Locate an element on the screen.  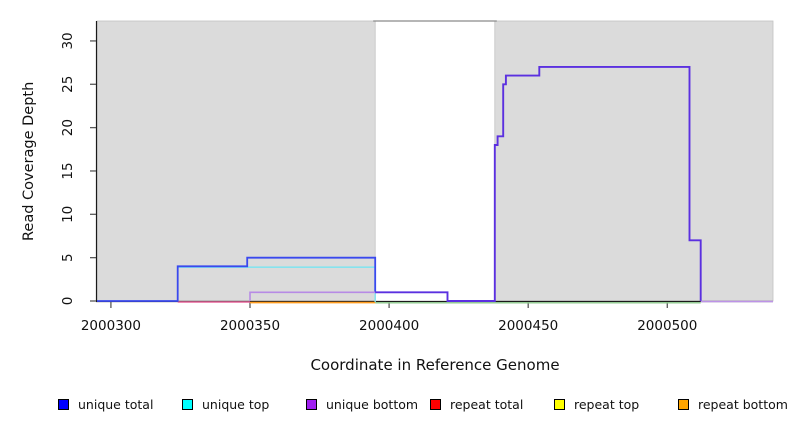
repeat-top-swatch-icon is located at coordinates (559, 404).